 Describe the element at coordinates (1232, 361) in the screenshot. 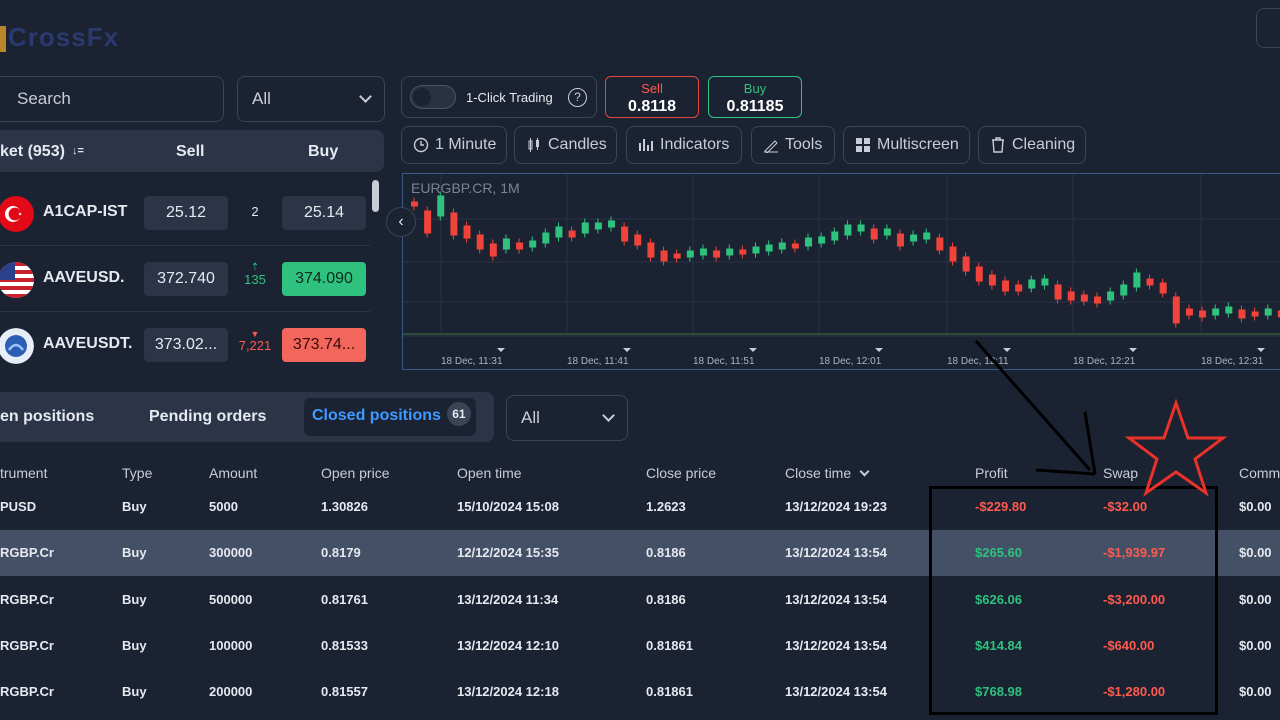

I see `time-axis-label: 18 Dec, 12:31` at that location.